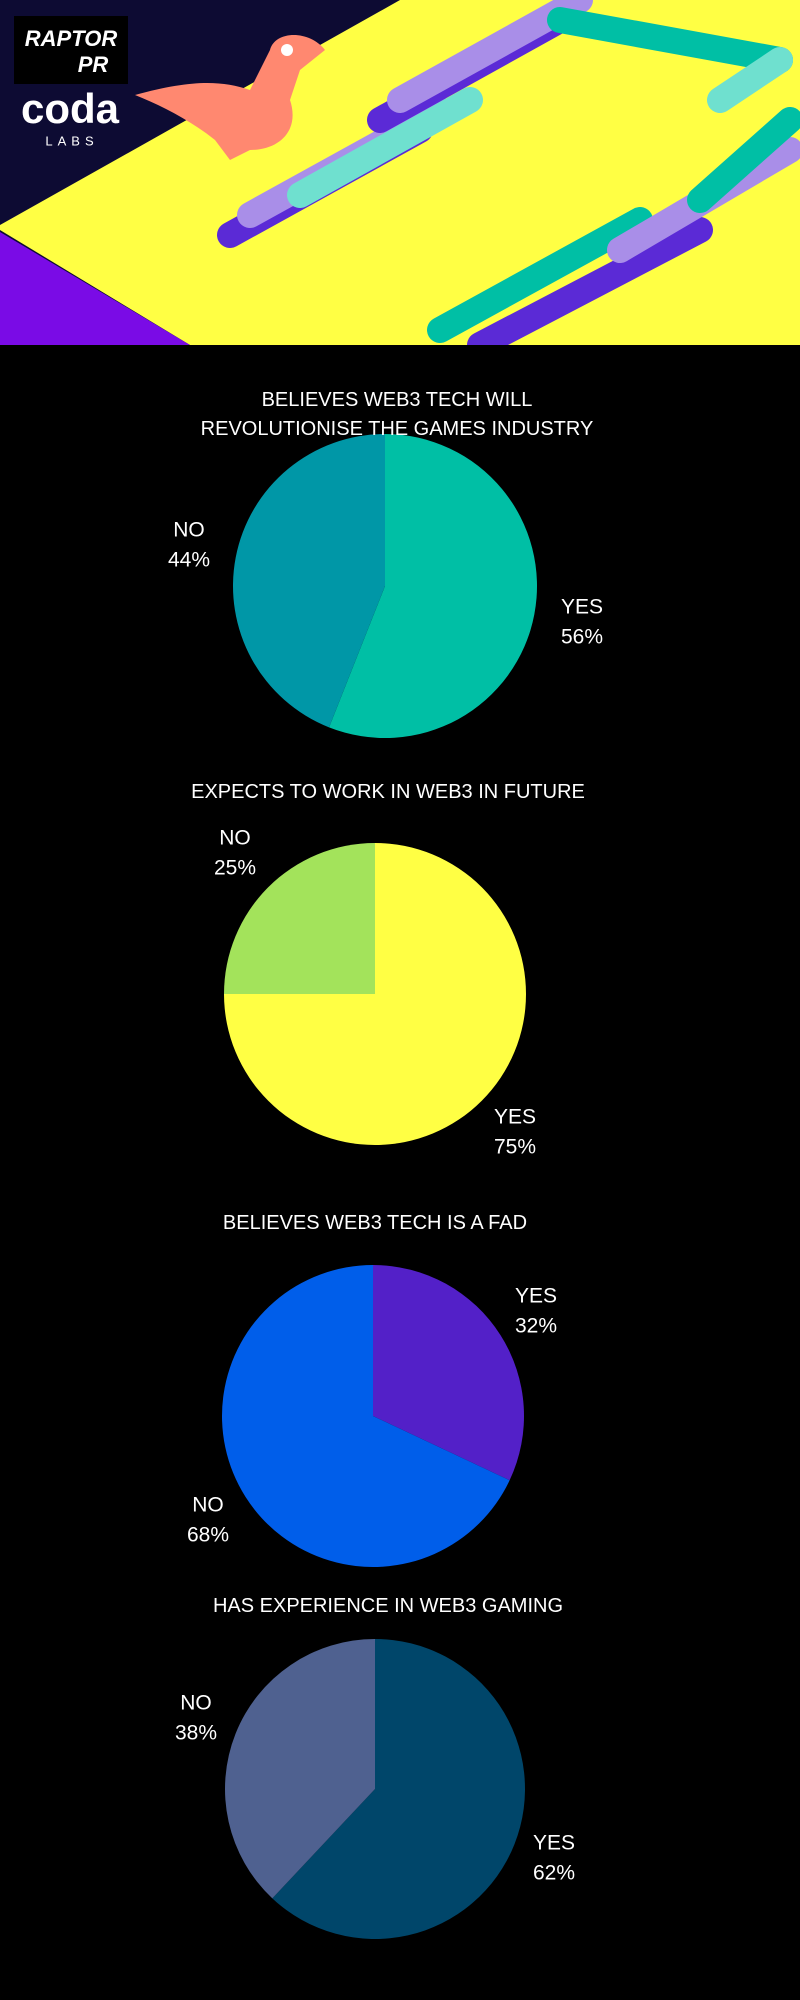  Describe the element at coordinates (235, 868) in the screenshot. I see `slice-value-label: 25%` at that location.